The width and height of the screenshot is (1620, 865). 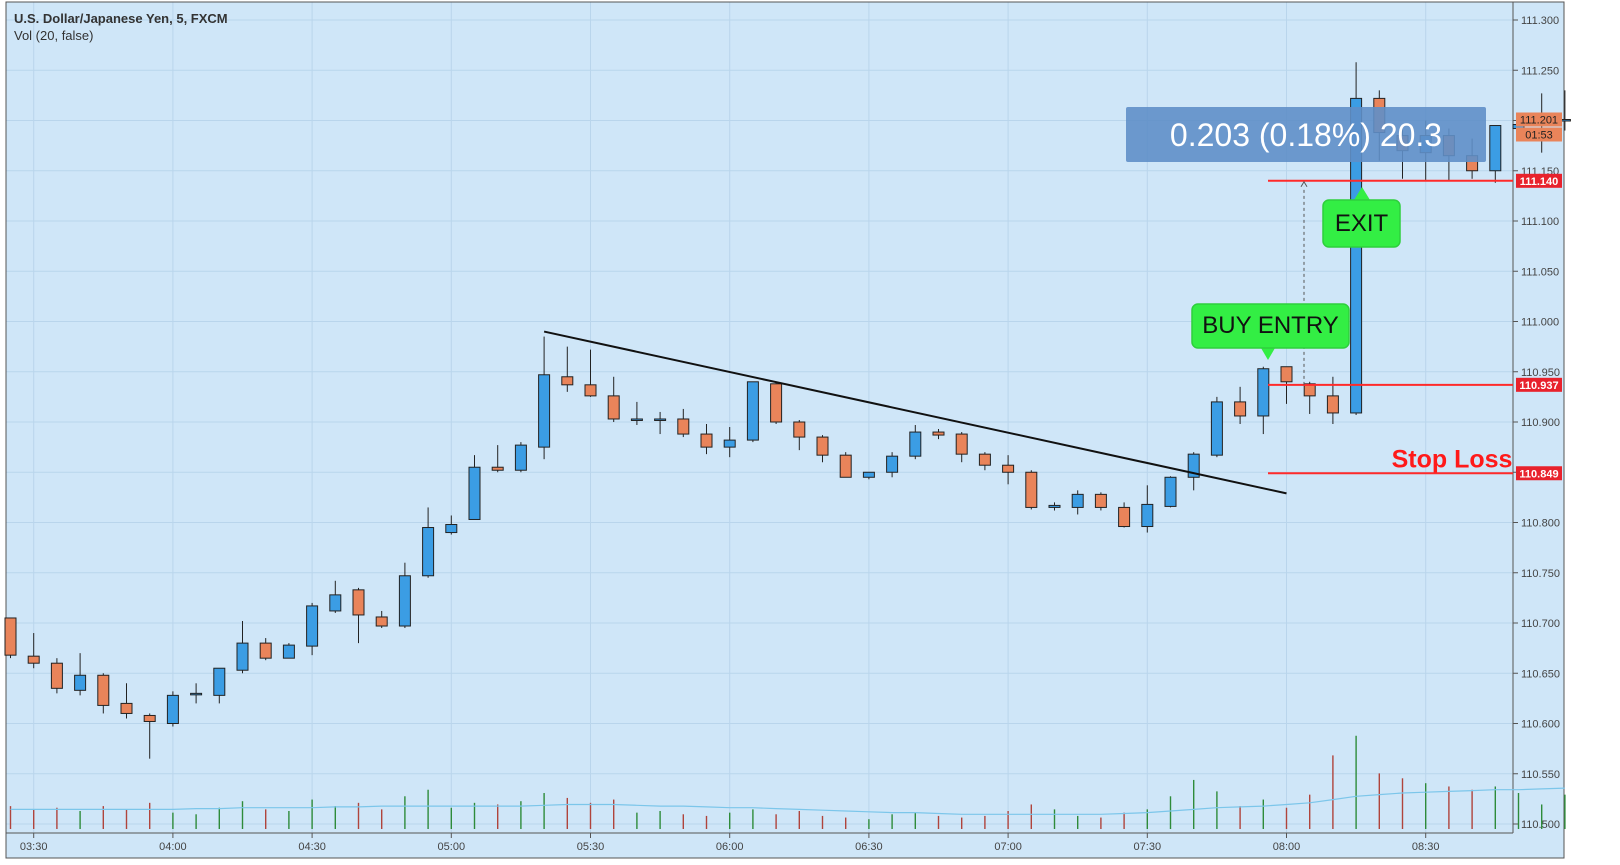 What do you see at coordinates (1361, 223) in the screenshot?
I see `exit-callout` at bounding box center [1361, 223].